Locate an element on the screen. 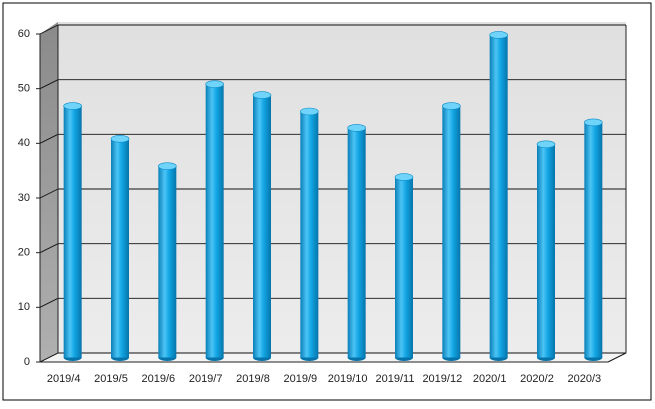  back-edge is located at coordinates (617, 357).